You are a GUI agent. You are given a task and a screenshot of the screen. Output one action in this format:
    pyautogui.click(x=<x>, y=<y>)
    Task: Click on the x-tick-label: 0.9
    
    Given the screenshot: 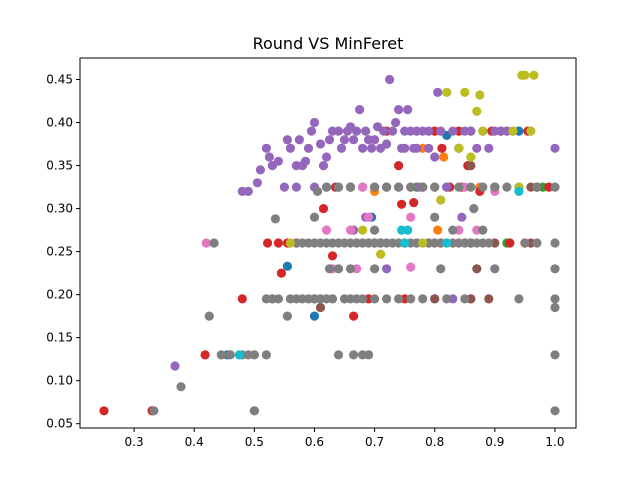 What is the action you would take?
    pyautogui.click(x=494, y=442)
    